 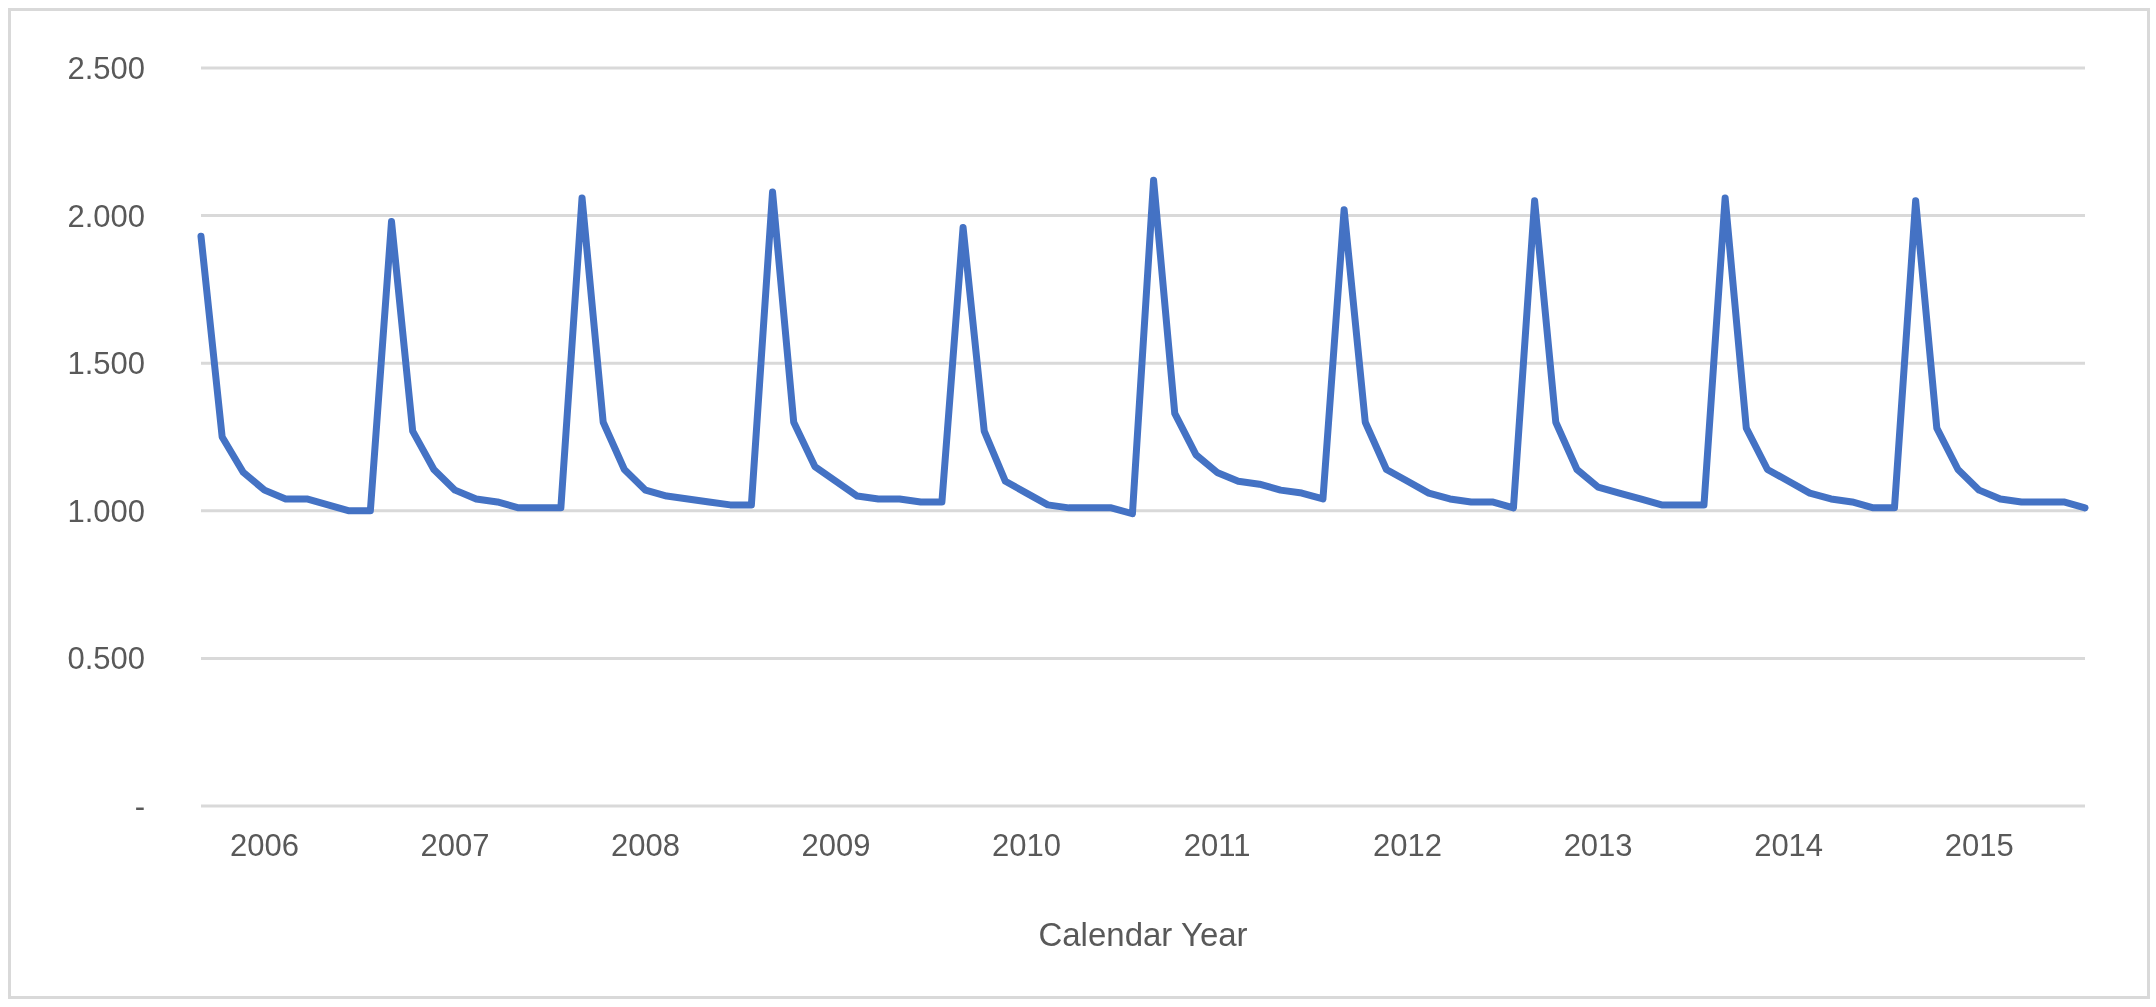 What do you see at coordinates (1979, 846) in the screenshot?
I see `x-tick-label: 2015` at bounding box center [1979, 846].